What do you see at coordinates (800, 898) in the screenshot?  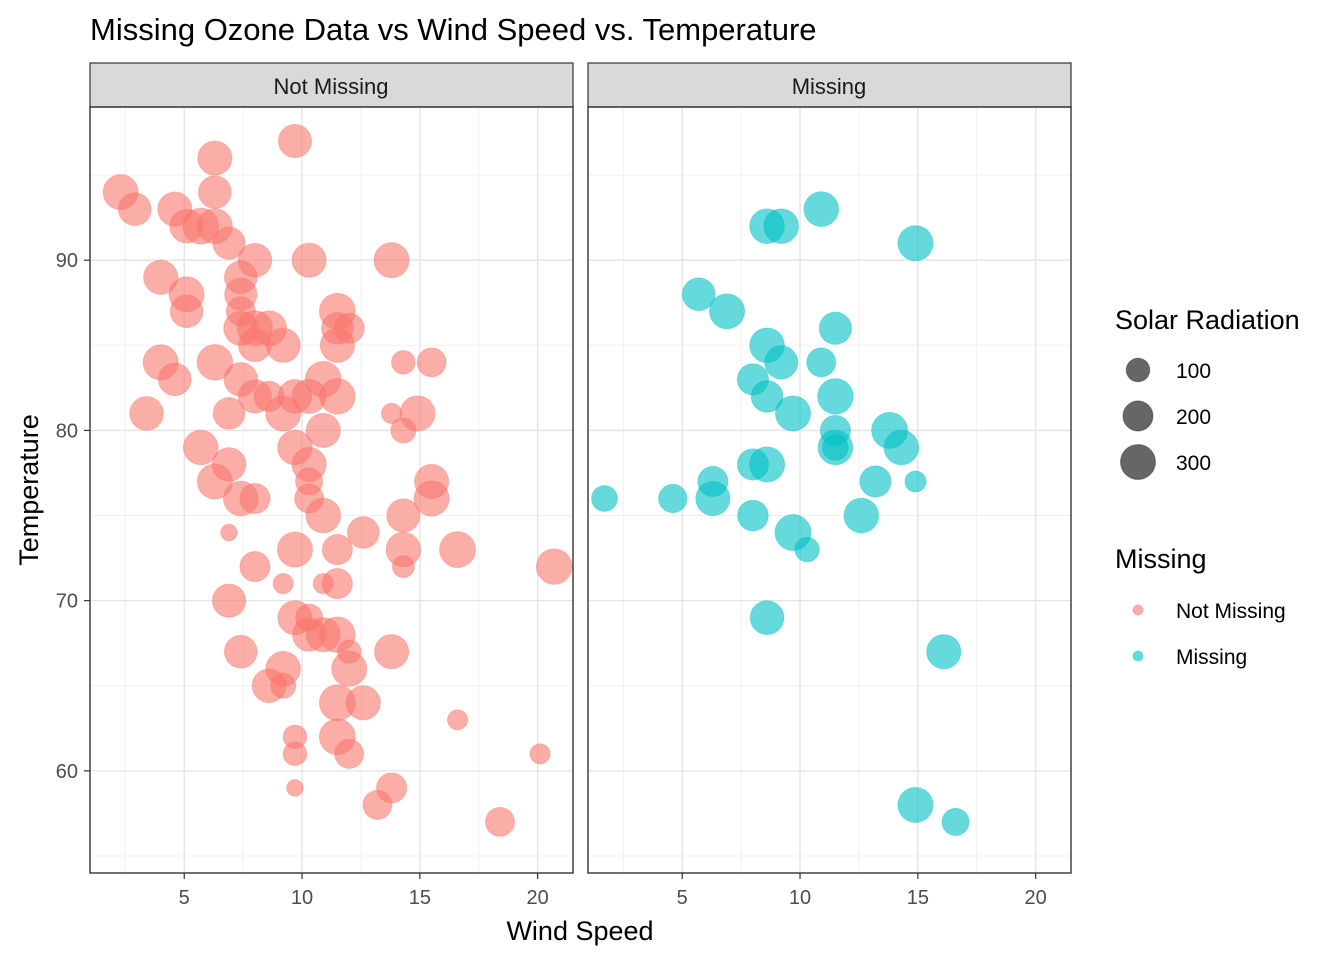 I see `x-tick-label: 10` at bounding box center [800, 898].